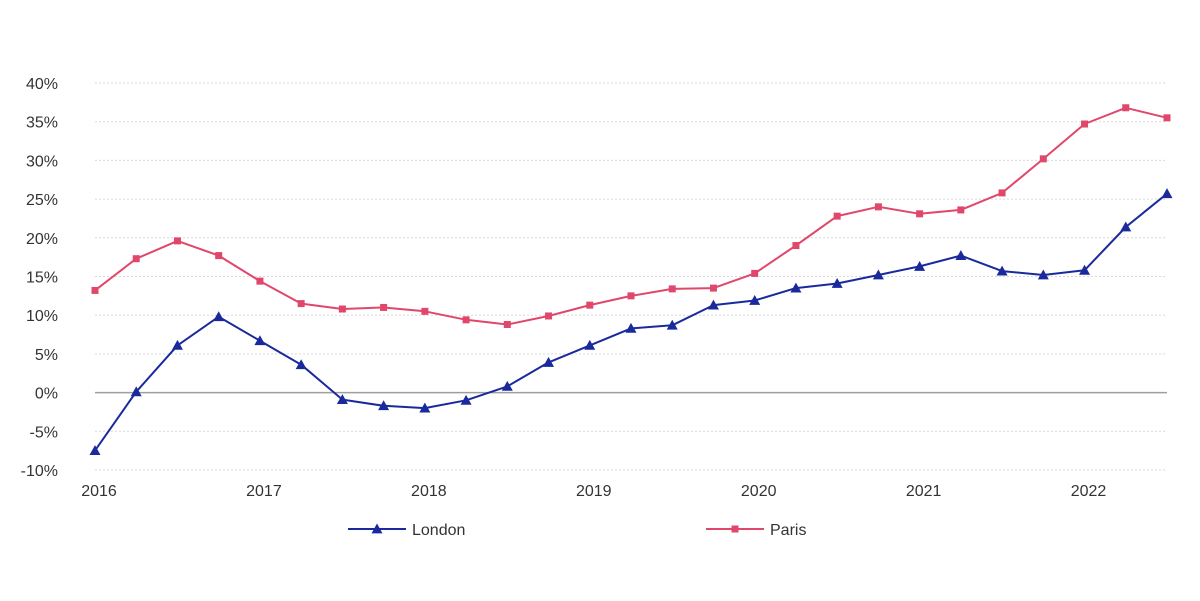 The height and width of the screenshot is (601, 1200). What do you see at coordinates (39, 471) in the screenshot?
I see `y-tick-label: -10%` at bounding box center [39, 471].